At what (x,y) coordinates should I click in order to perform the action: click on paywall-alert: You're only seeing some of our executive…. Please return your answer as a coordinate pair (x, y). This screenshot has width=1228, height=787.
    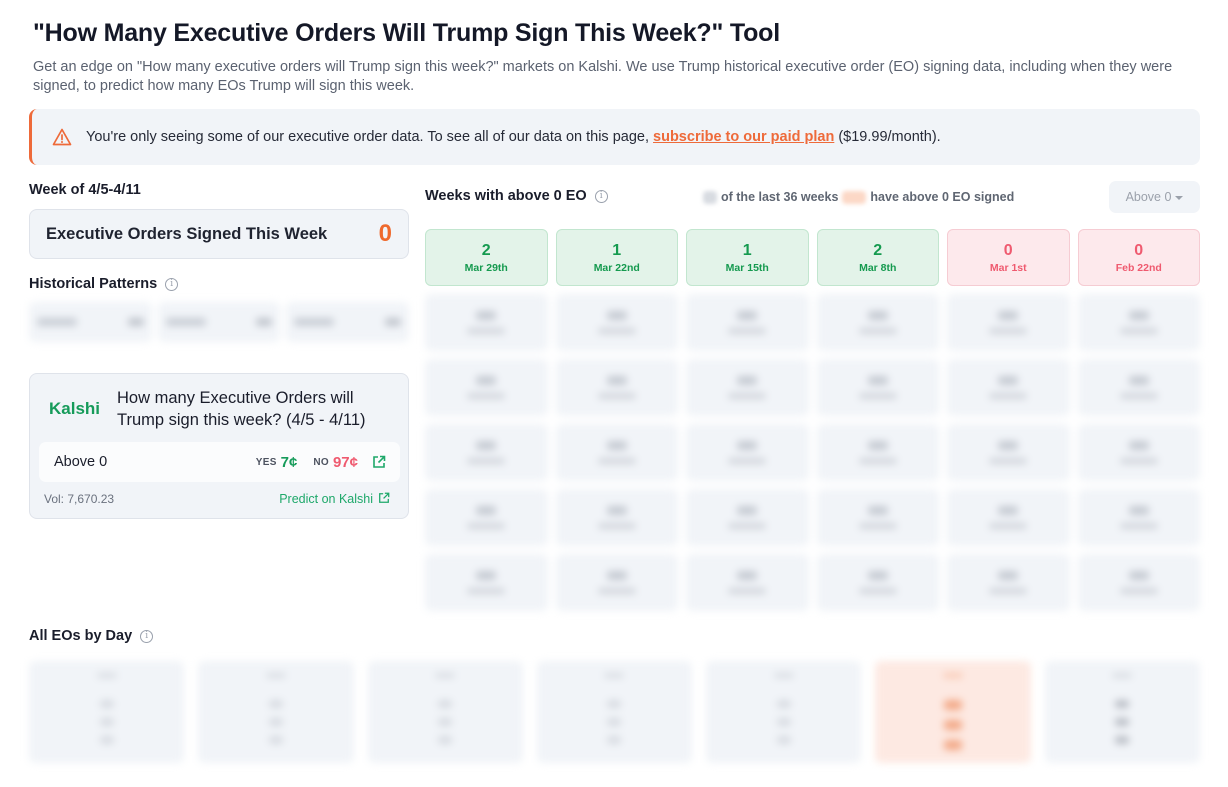
    Looking at the image, I should click on (614, 137).